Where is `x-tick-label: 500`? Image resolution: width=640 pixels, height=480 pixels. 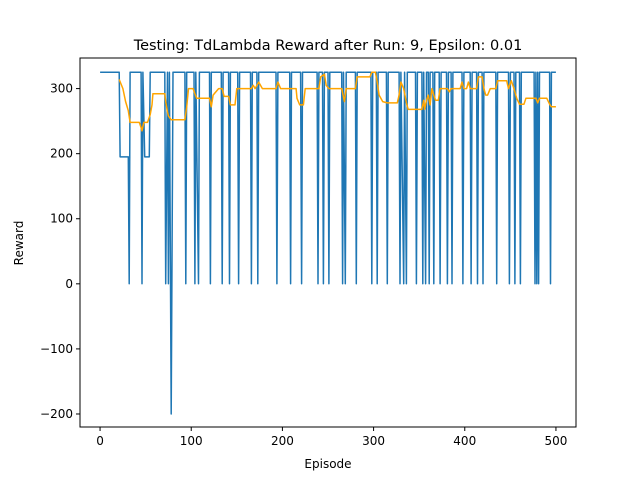 x-tick-label: 500 is located at coordinates (555, 441).